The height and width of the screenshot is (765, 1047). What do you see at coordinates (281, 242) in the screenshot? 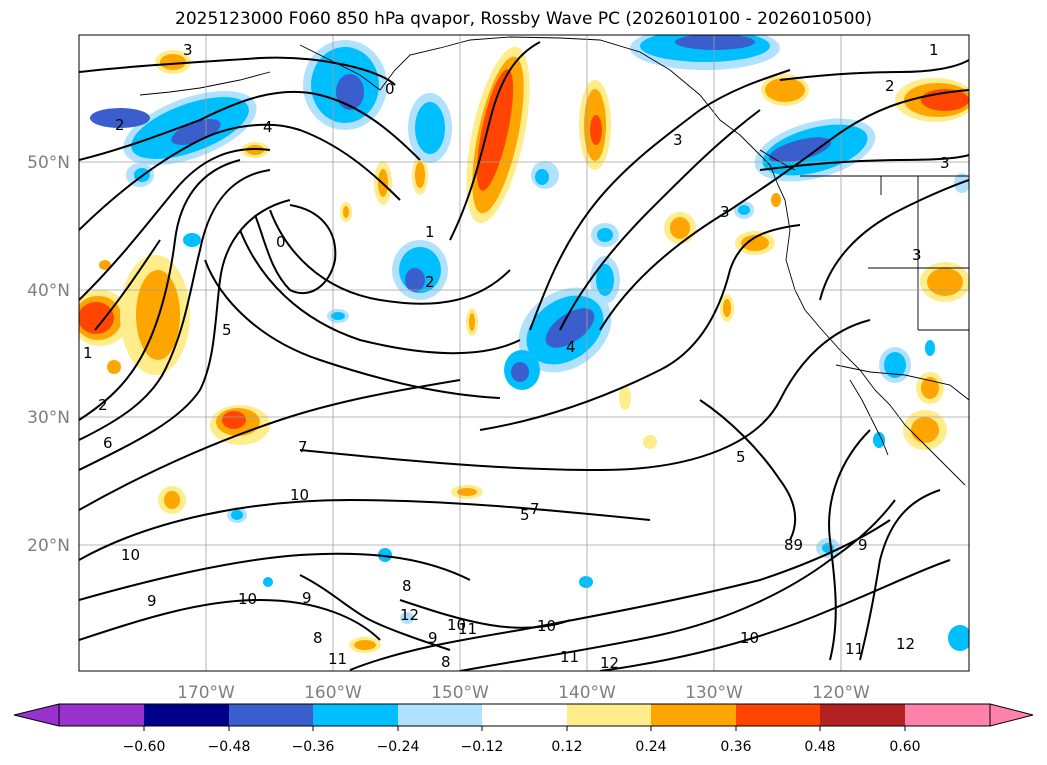
I see `contour-label: 0` at bounding box center [281, 242].